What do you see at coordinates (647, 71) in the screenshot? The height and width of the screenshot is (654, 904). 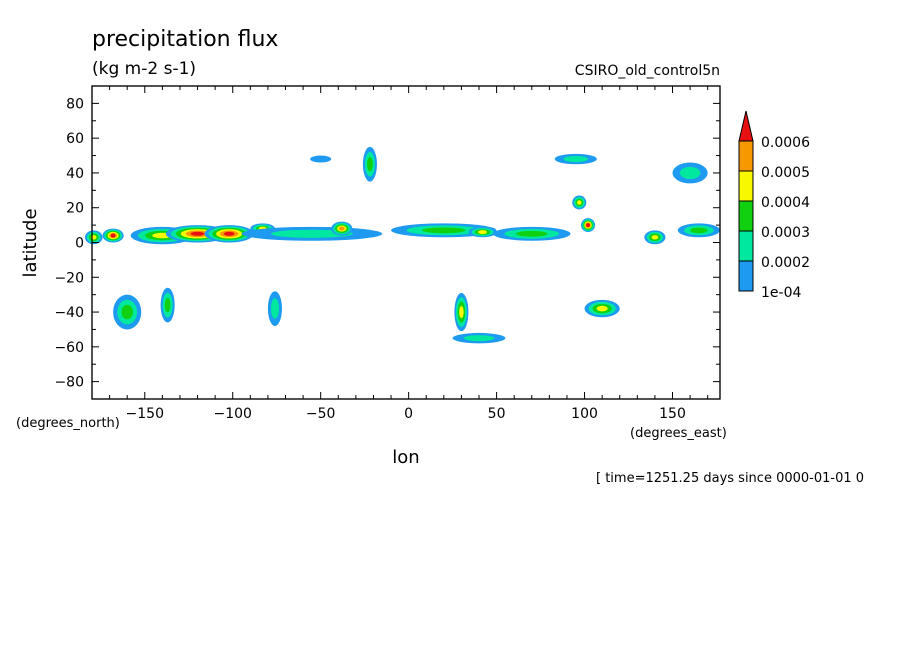 I see `model-label: CSIRO_old_control5n` at bounding box center [647, 71].